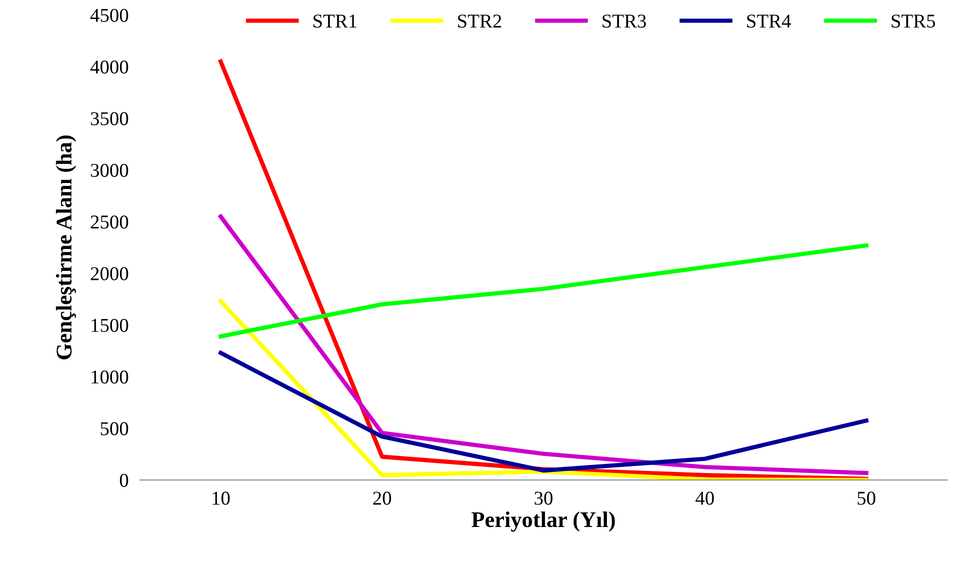 The width and height of the screenshot is (957, 565). Describe the element at coordinates (705, 498) in the screenshot. I see `x-tick-label: 40` at that location.